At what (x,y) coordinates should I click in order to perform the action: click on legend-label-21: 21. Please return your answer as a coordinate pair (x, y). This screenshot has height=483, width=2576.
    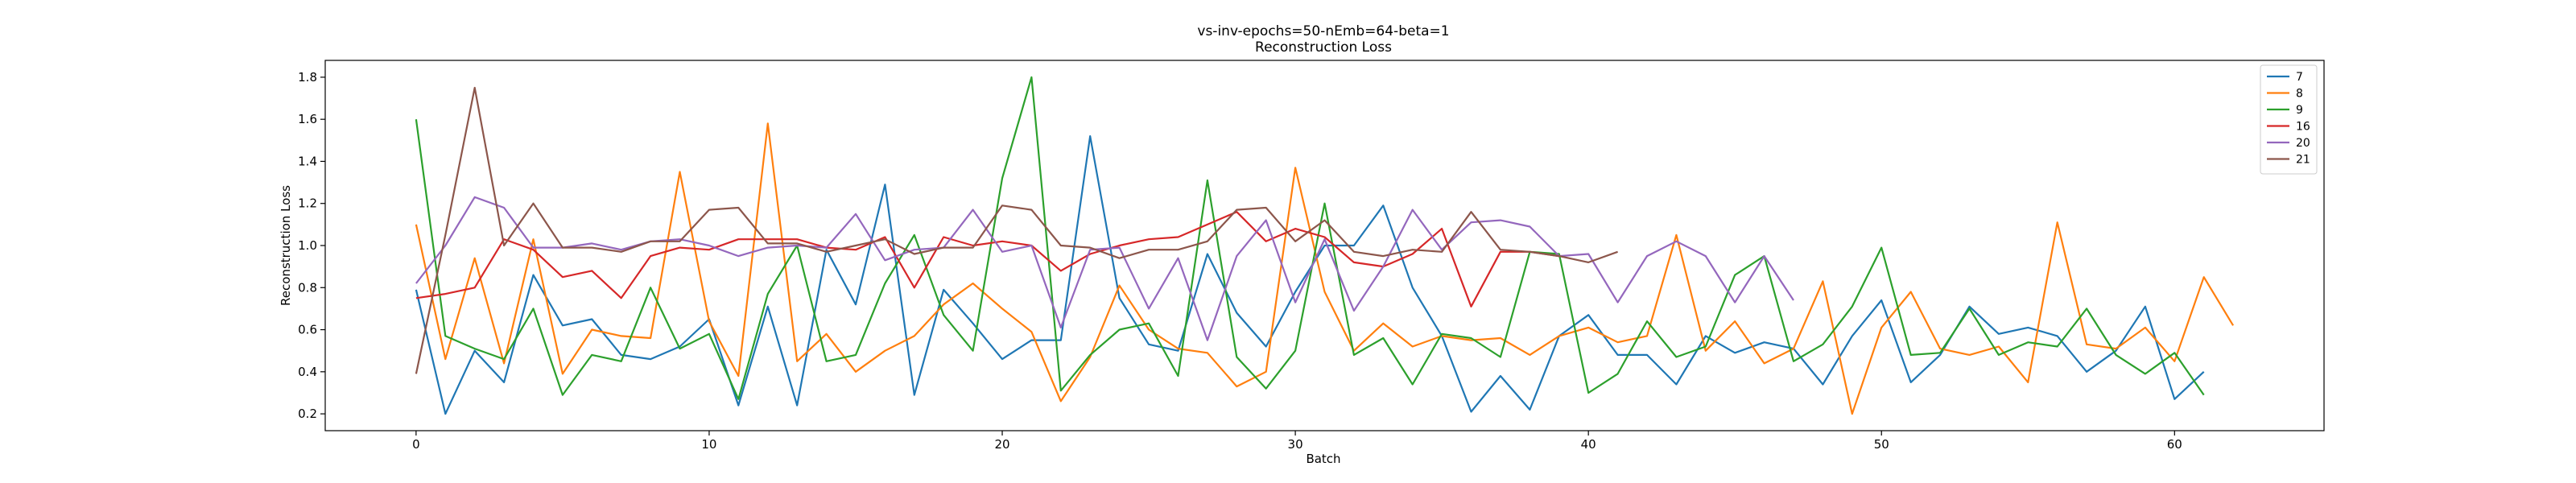
    Looking at the image, I should click on (2303, 160).